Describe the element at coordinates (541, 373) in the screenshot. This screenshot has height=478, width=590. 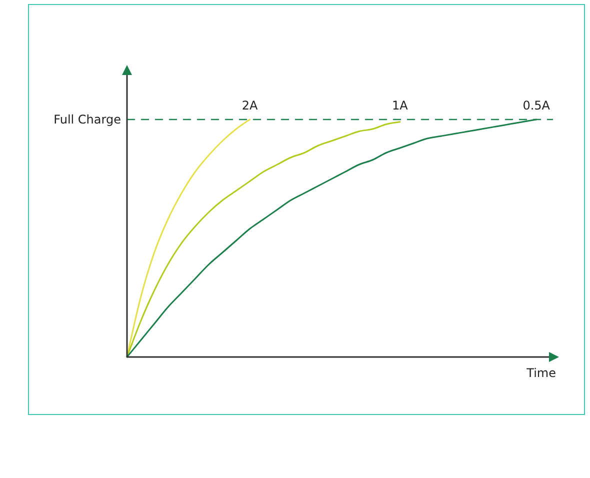
I see `x-axis-title: Time` at that location.